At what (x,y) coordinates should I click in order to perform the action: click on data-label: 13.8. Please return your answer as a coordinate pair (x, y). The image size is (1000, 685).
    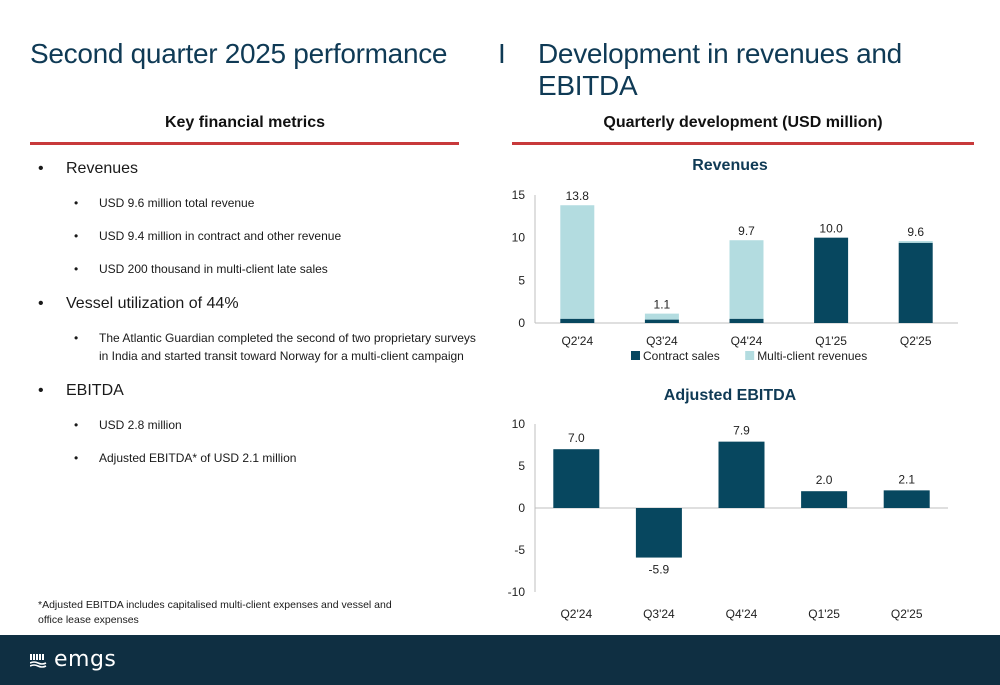
    Looking at the image, I should click on (578, 196).